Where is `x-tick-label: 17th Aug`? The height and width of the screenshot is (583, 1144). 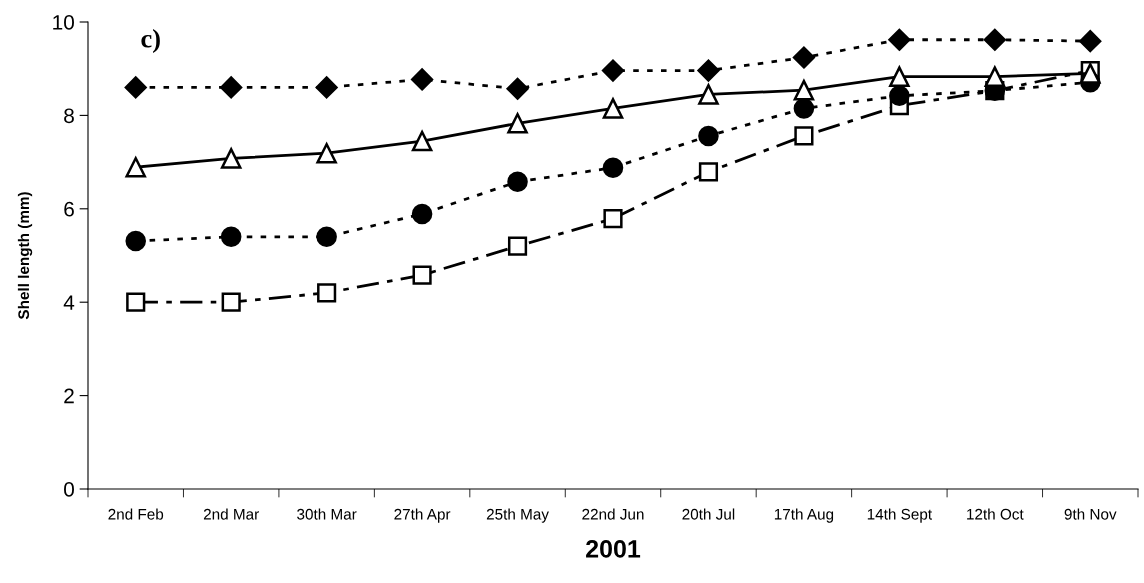
x-tick-label: 17th Aug is located at coordinates (804, 515).